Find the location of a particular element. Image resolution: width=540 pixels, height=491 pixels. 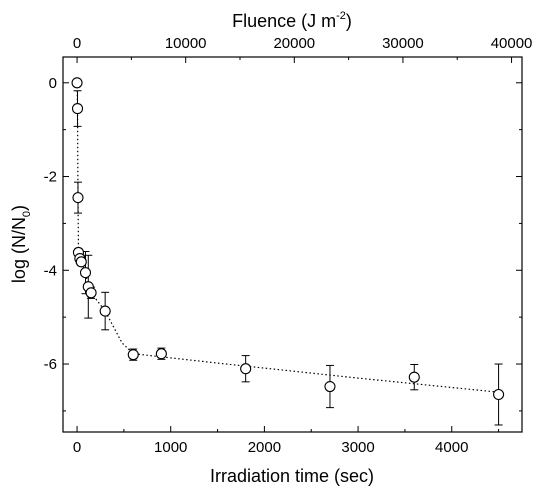

top-axis-title-close: ) is located at coordinates (349, 21).